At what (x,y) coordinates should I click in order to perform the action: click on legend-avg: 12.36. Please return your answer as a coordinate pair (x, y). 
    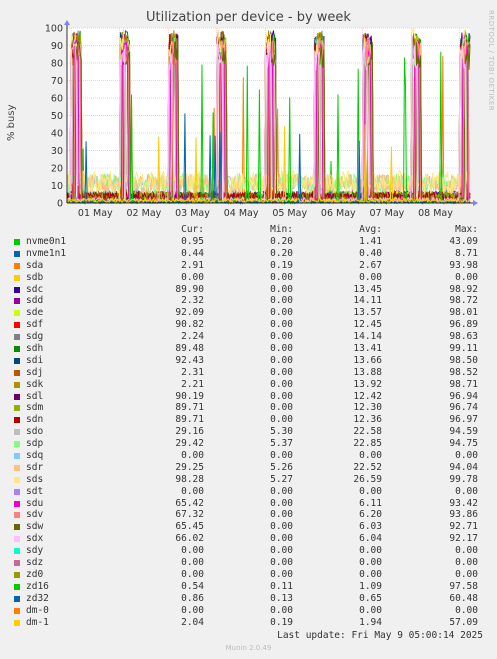
    Looking at the image, I should click on (367, 420).